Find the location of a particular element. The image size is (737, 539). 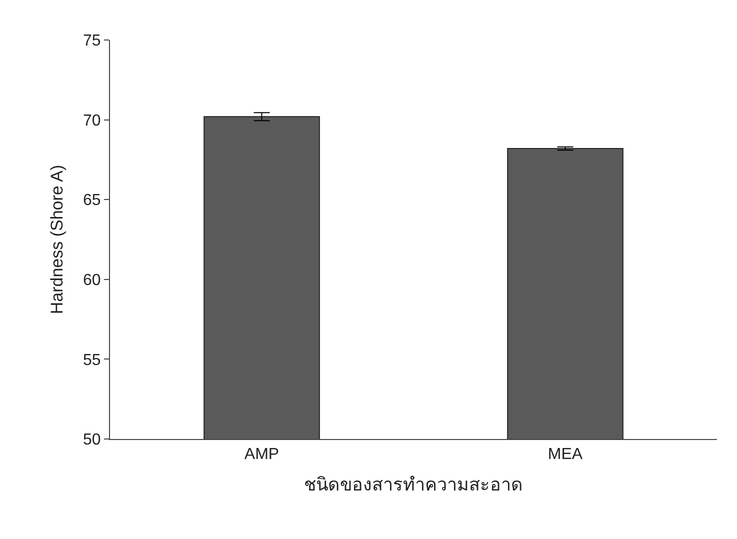

y-tick-label: 70 is located at coordinates (92, 121).